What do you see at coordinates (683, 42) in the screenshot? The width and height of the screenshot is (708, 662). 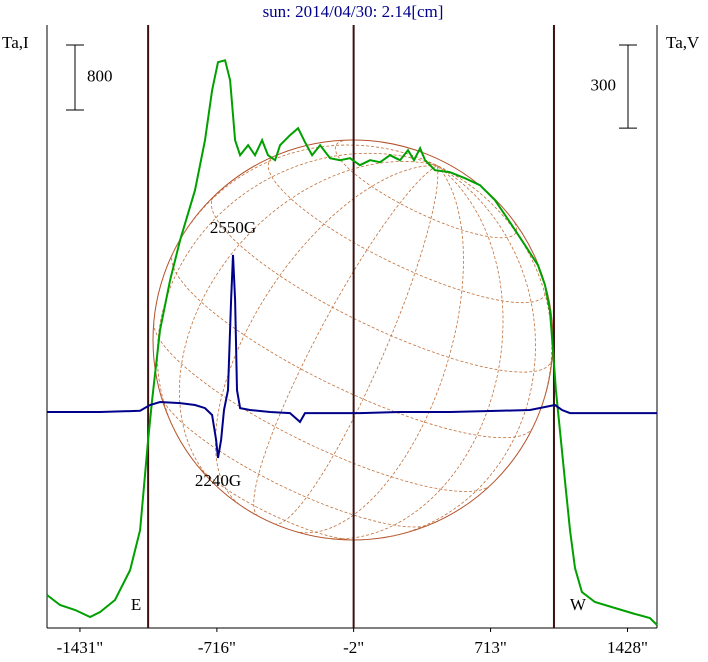 I see `y2-axis-label: Ta,V` at bounding box center [683, 42].